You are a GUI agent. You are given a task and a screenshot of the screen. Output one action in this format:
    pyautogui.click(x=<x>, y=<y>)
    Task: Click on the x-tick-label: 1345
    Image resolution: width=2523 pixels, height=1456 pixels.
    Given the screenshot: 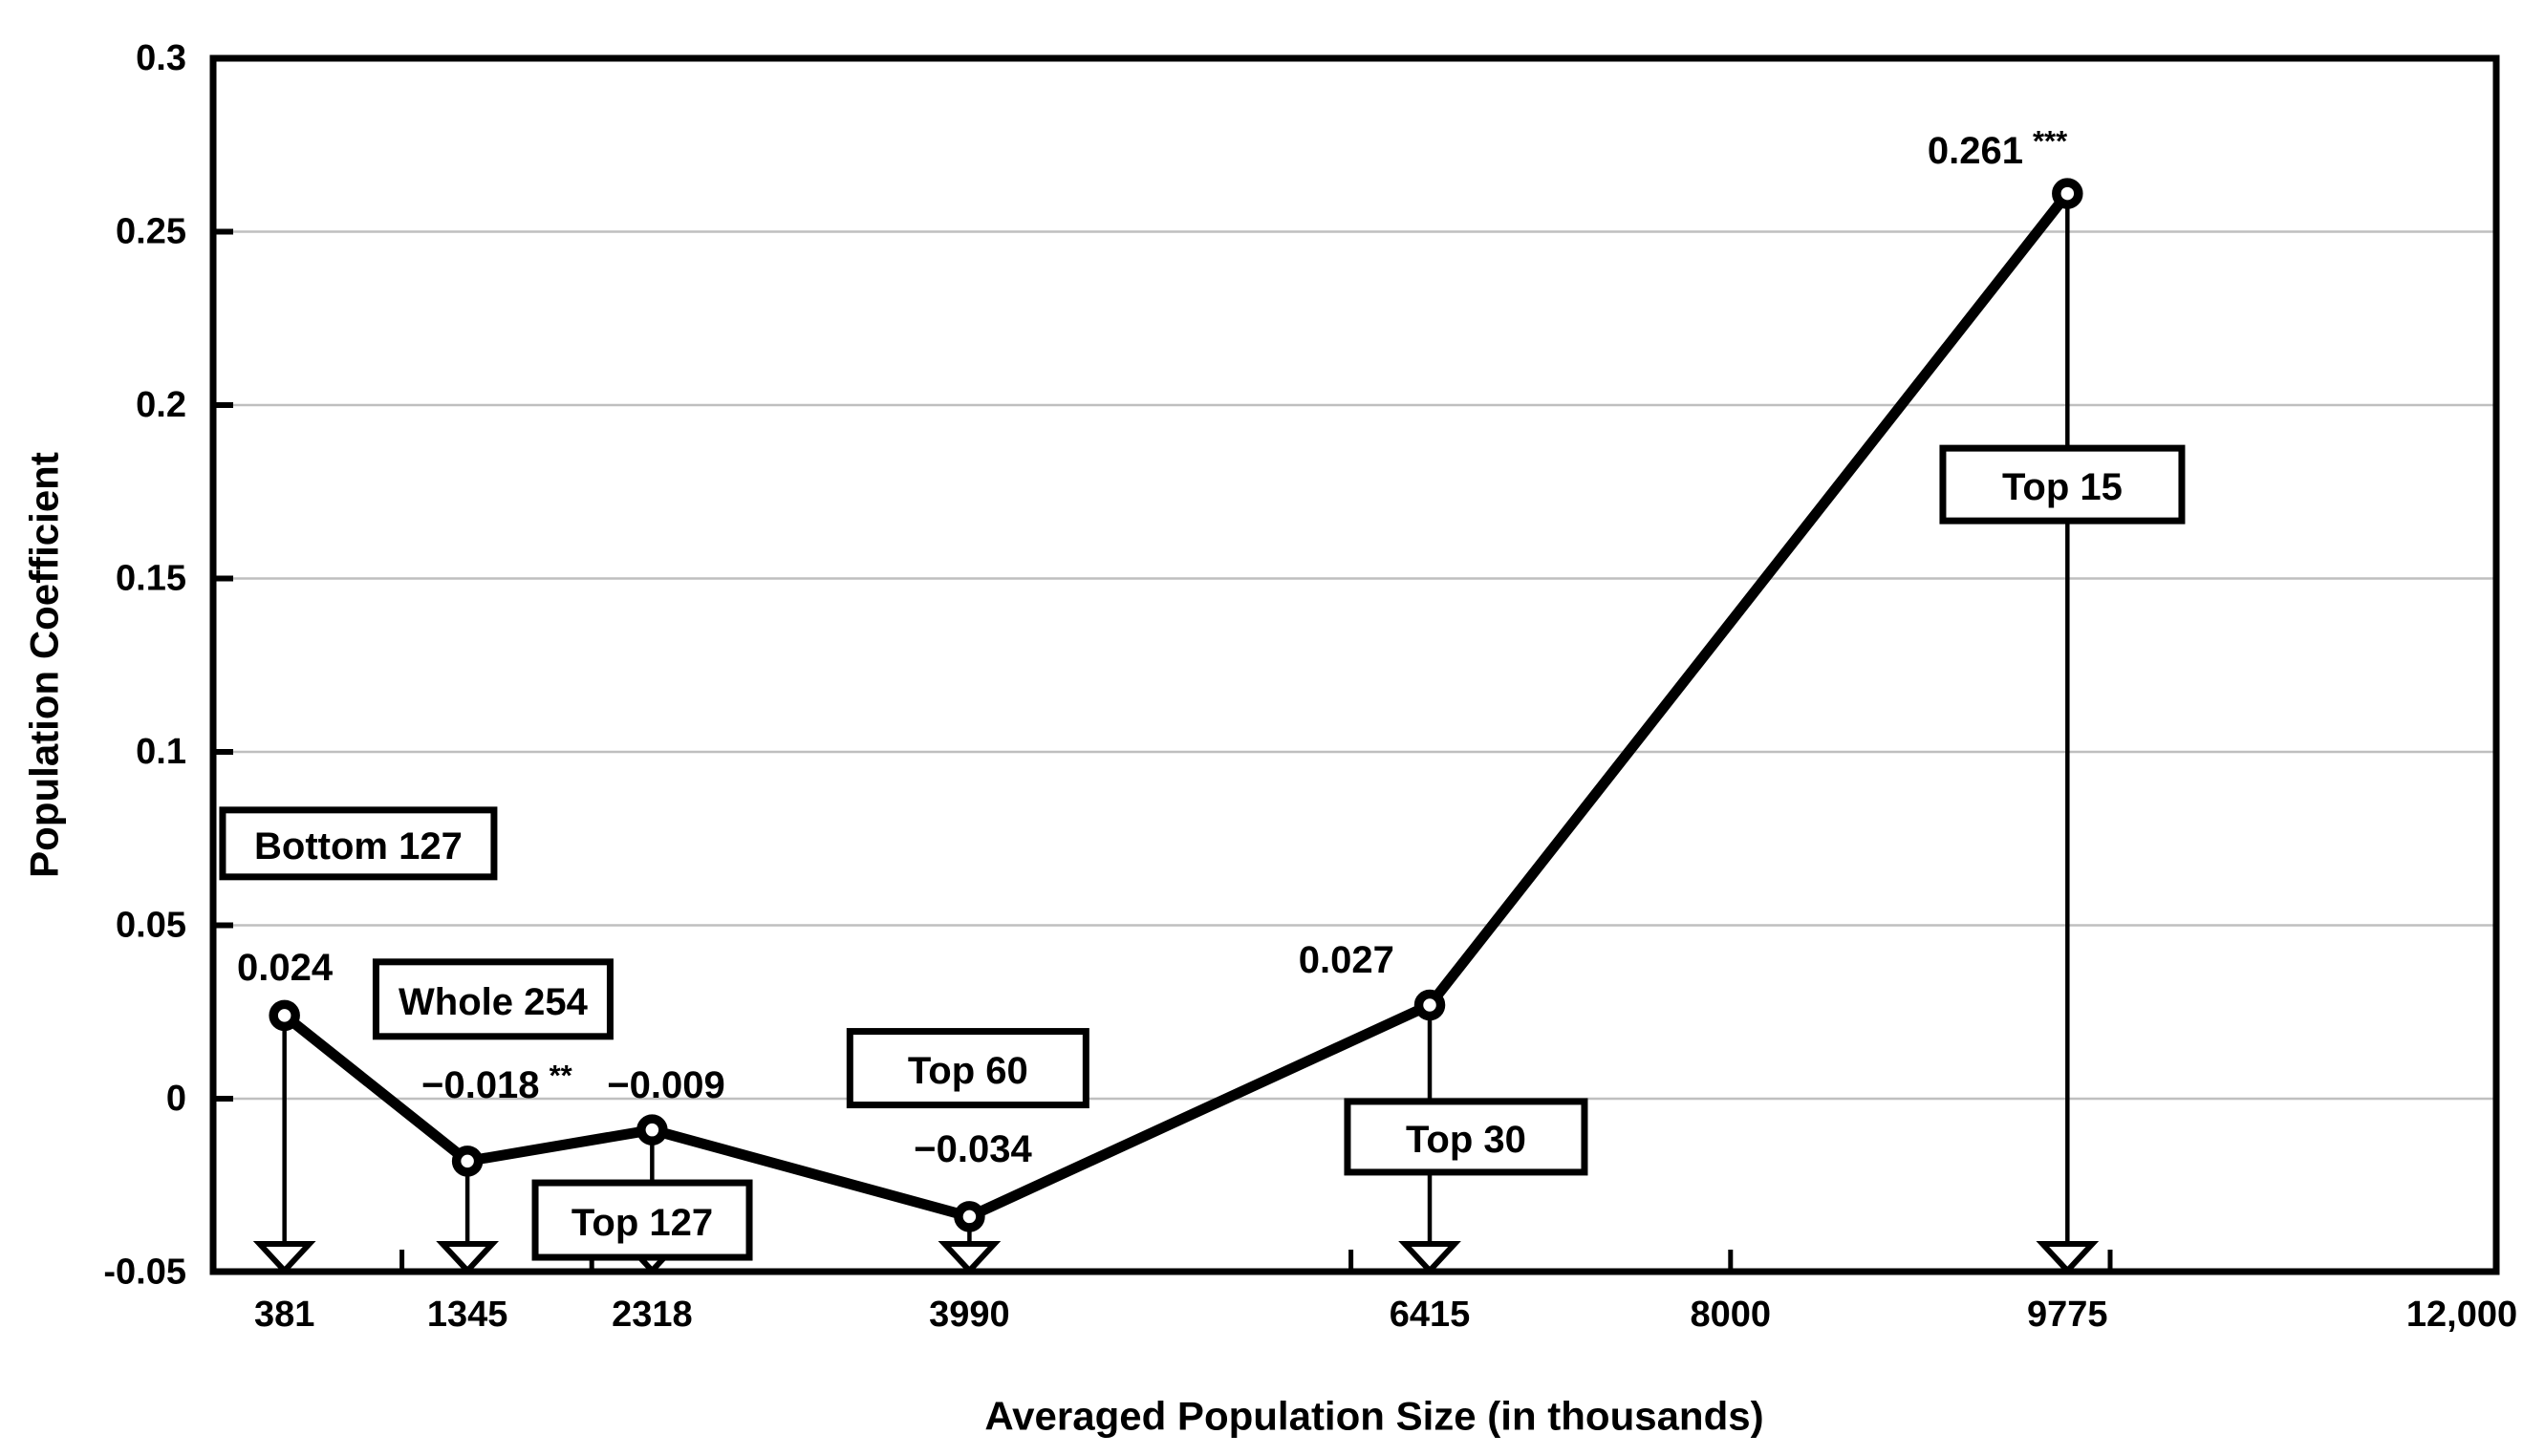 What is the action you would take?
    pyautogui.click(x=467, y=1315)
    